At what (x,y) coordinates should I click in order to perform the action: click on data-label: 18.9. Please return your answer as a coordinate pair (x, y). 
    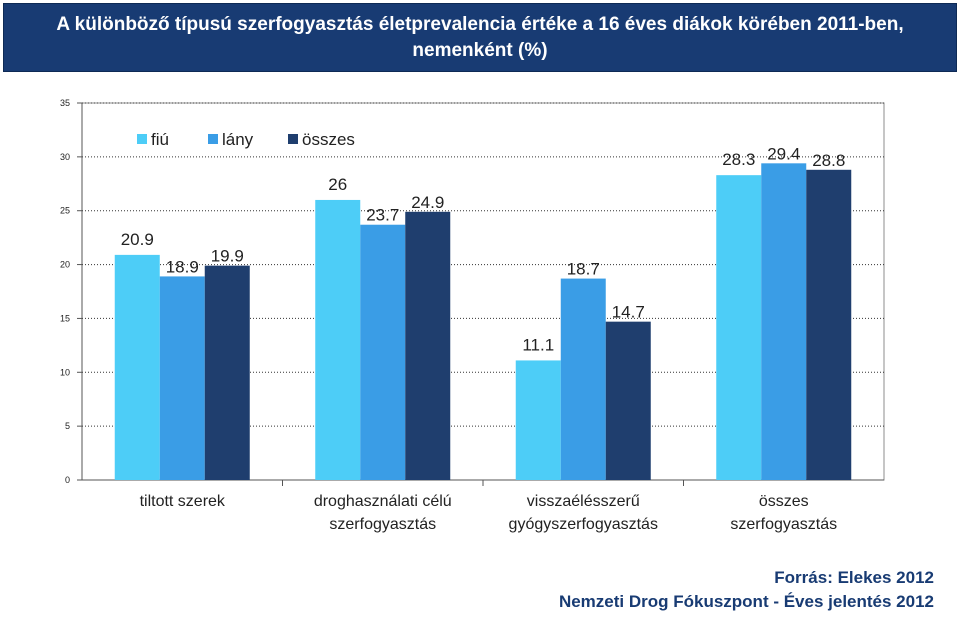
    Looking at the image, I should click on (182, 266).